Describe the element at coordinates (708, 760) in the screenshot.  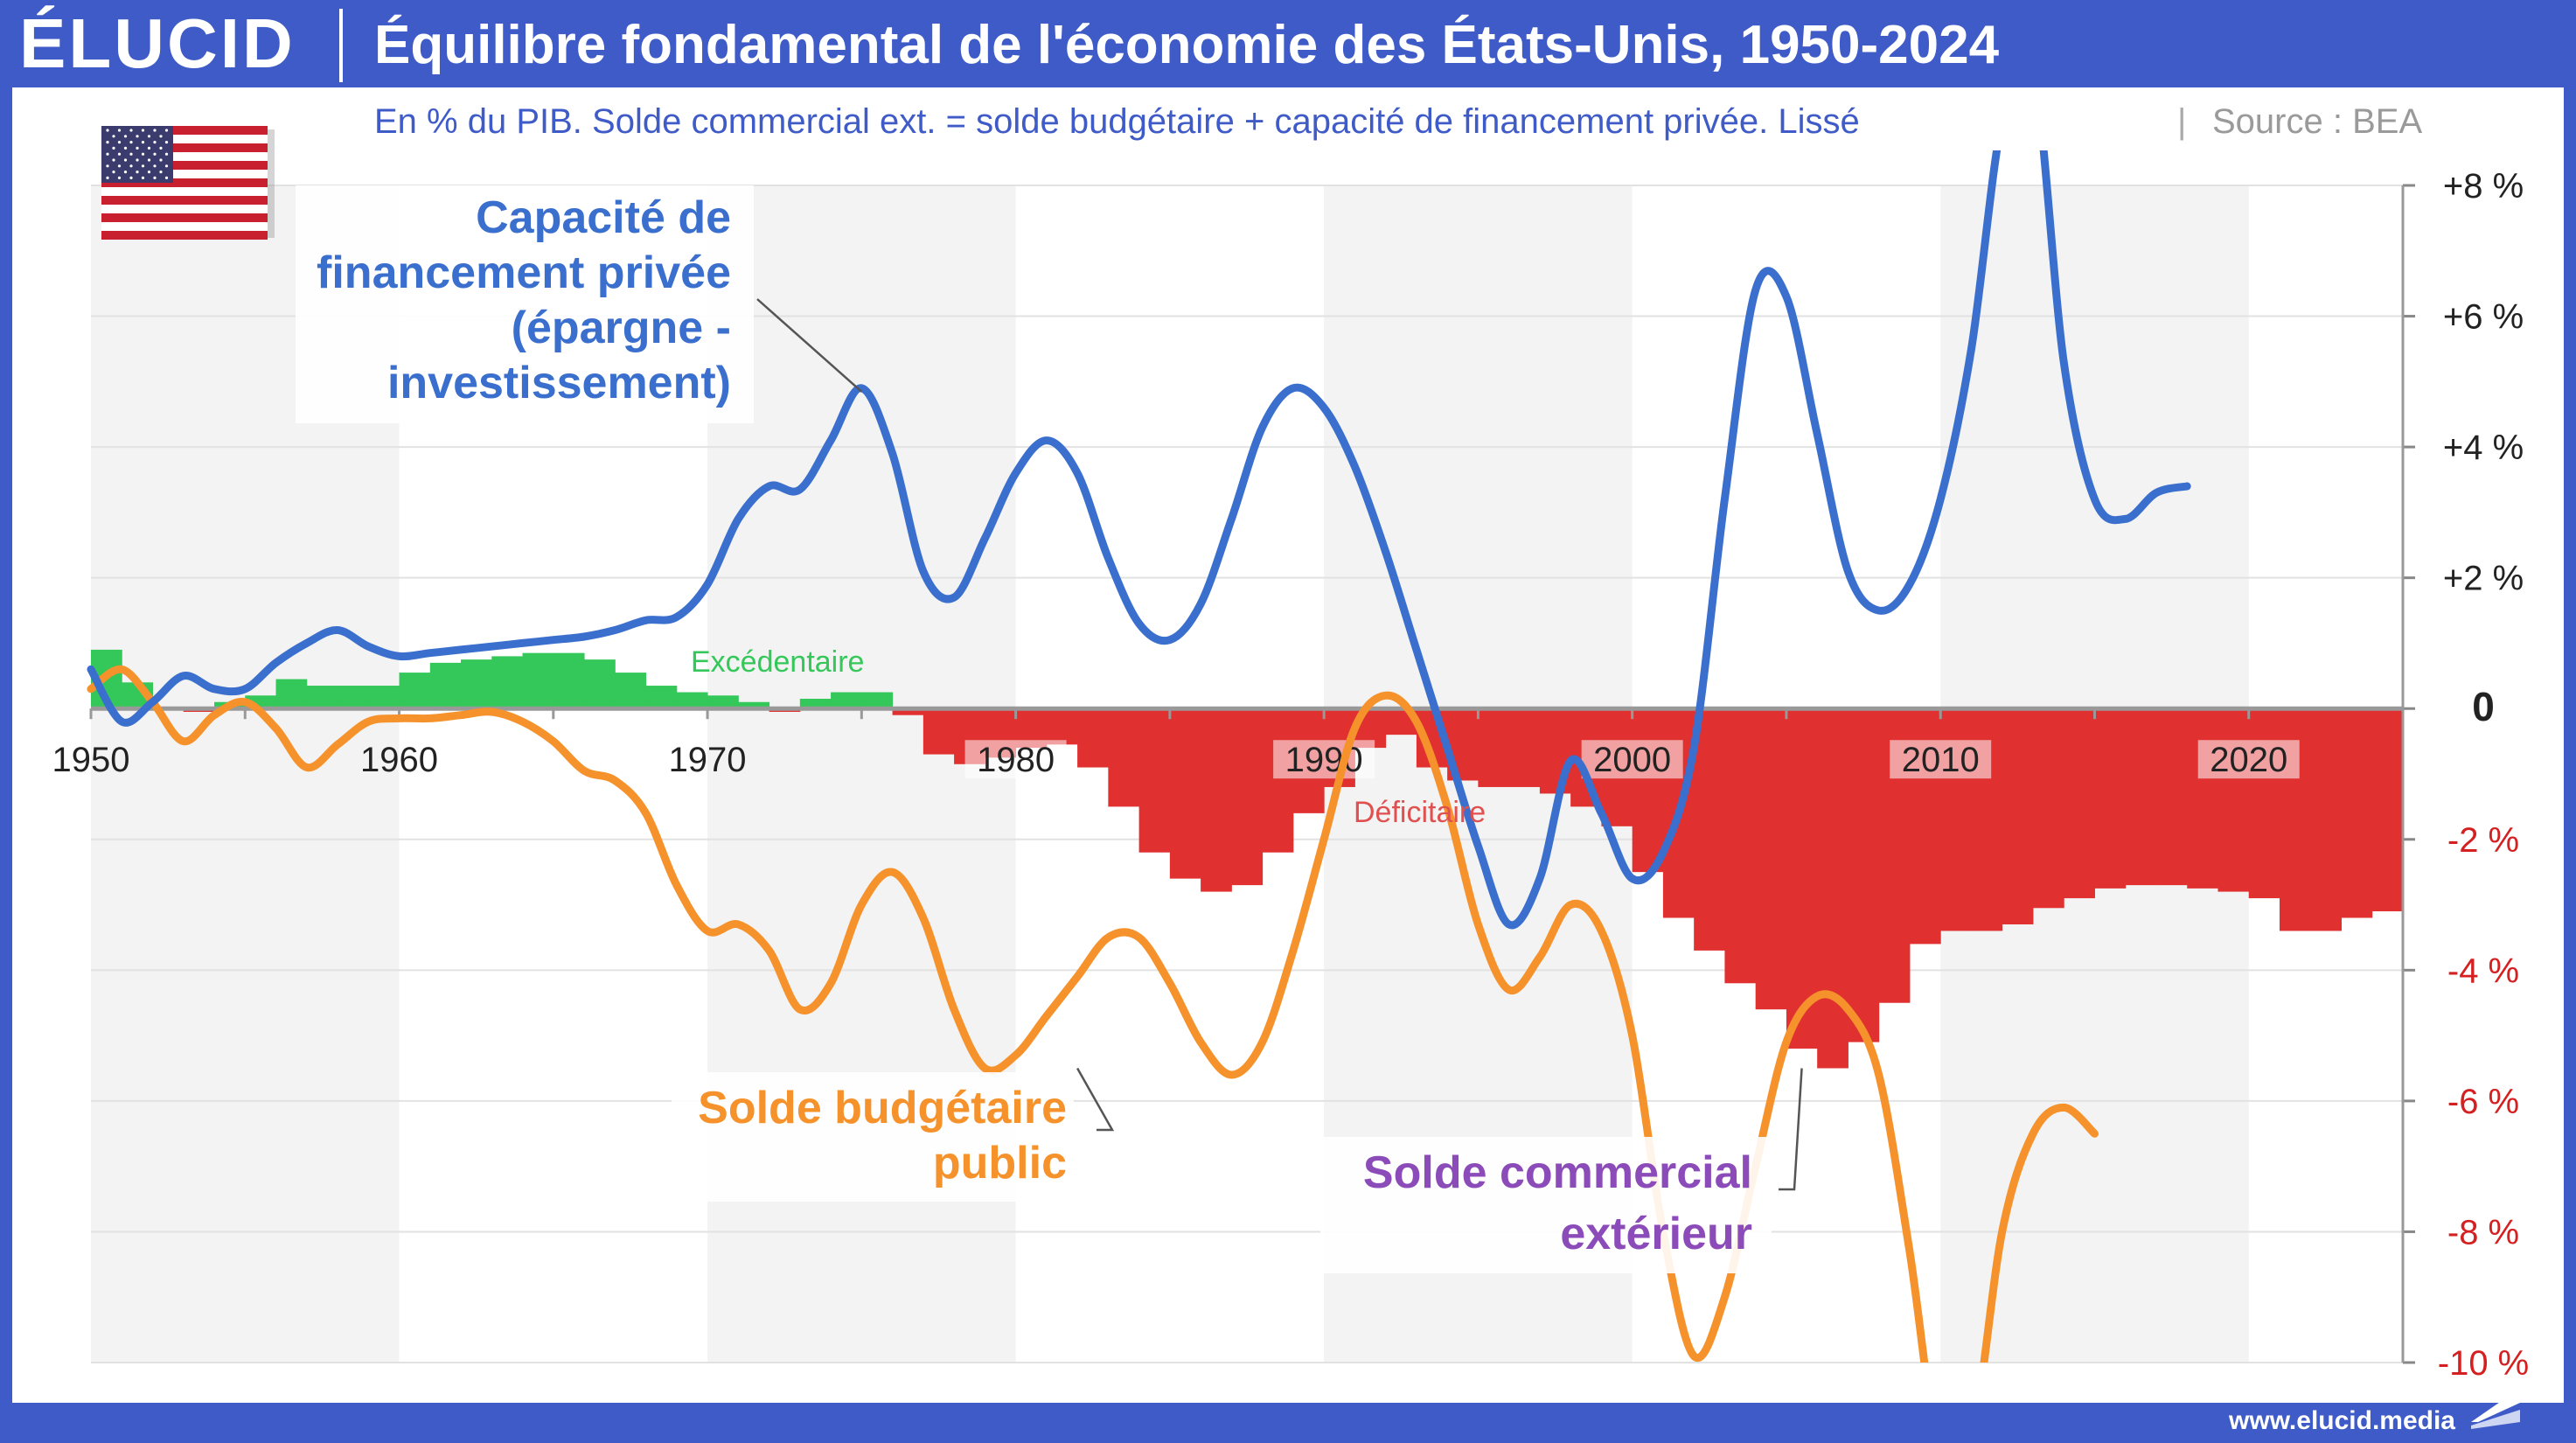
I see `x-tick-label: 1970` at that location.